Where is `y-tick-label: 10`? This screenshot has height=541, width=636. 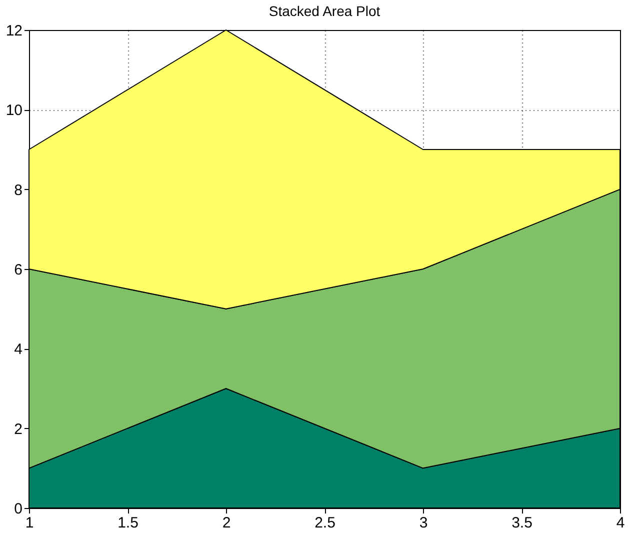
y-tick-label: 10 is located at coordinates (14, 111).